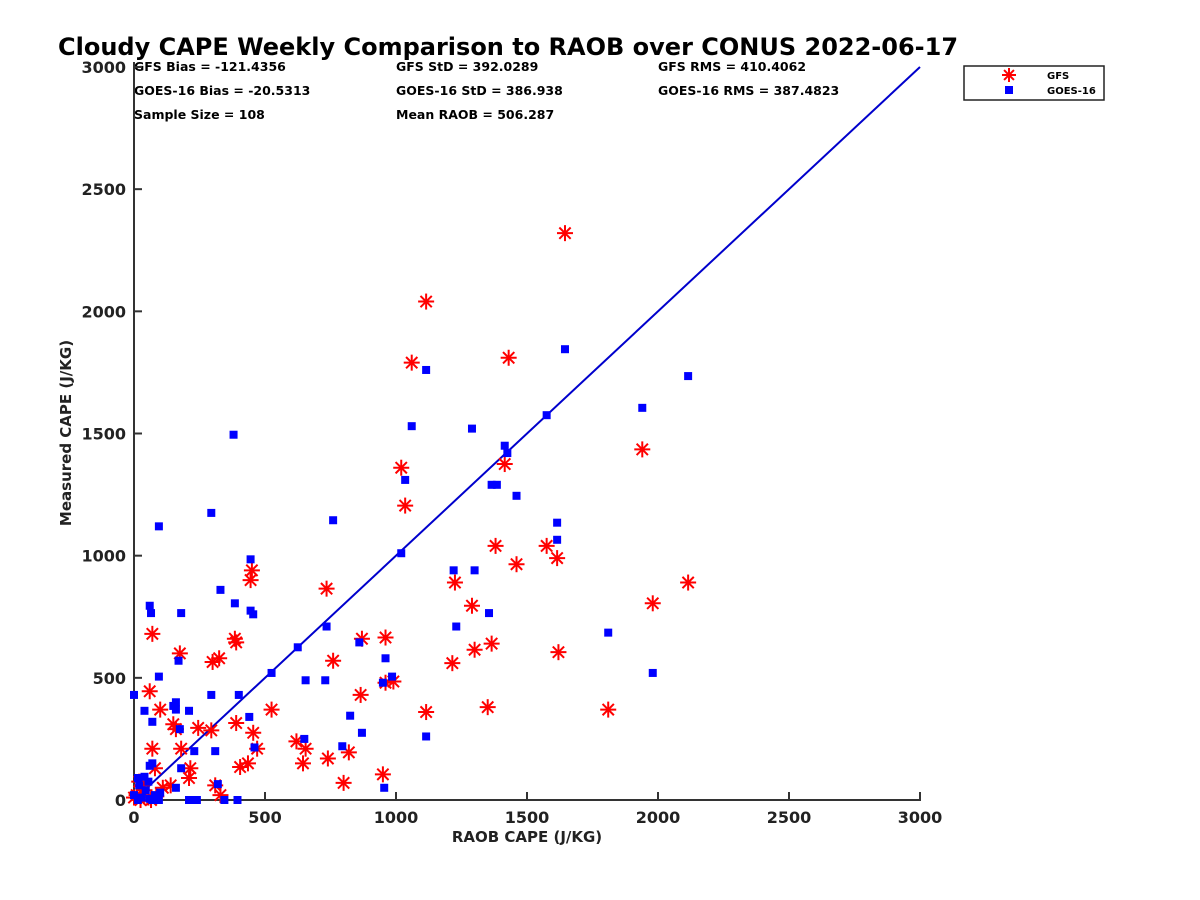 Image resolution: width=1200 pixels, height=900 pixels. I want to click on stat-sample-size: Sample Size = 108, so click(199, 114).